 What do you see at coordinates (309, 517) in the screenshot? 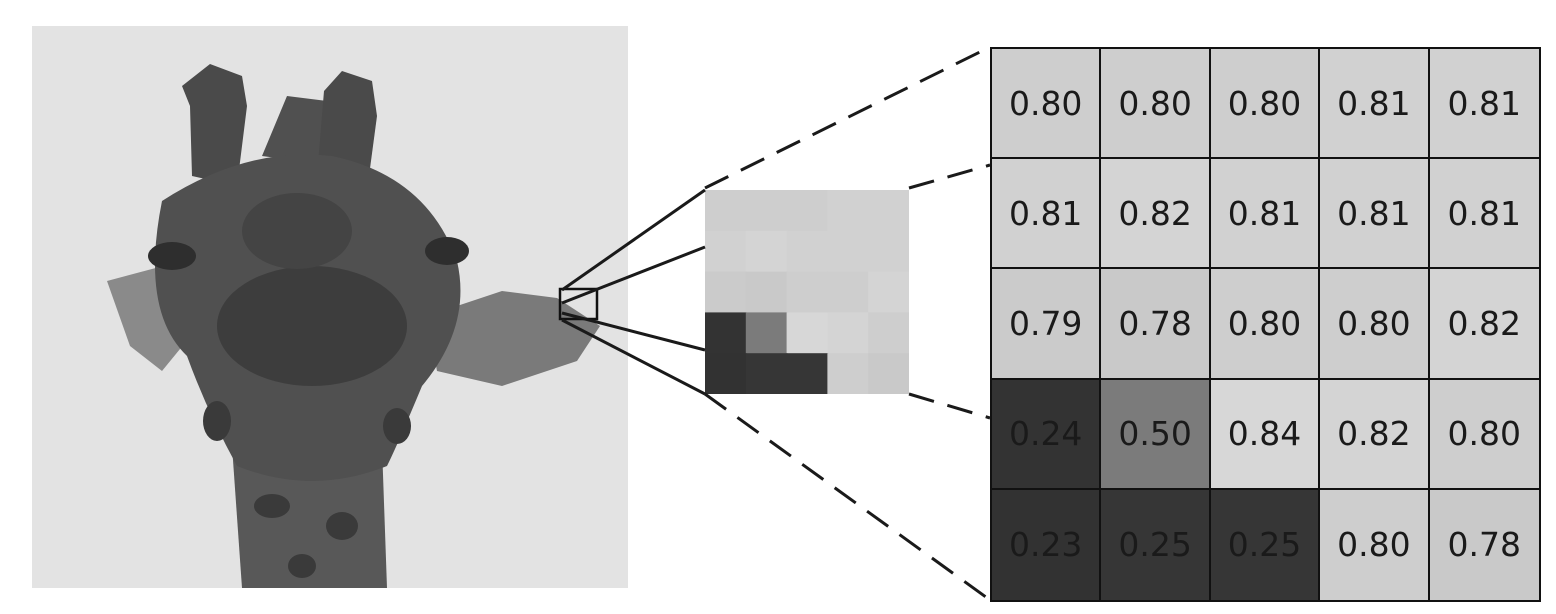
I see `giraffe-neck` at bounding box center [309, 517].